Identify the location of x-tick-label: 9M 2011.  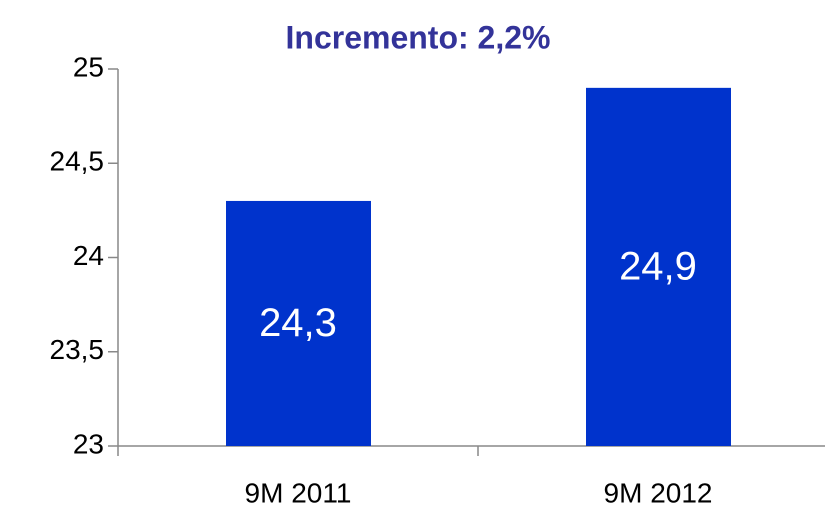
(298, 492).